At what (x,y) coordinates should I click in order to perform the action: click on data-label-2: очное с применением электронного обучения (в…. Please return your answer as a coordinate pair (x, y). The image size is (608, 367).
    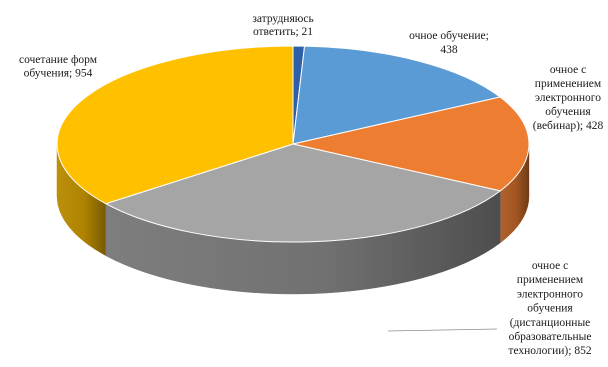
    Looking at the image, I should click on (568, 98).